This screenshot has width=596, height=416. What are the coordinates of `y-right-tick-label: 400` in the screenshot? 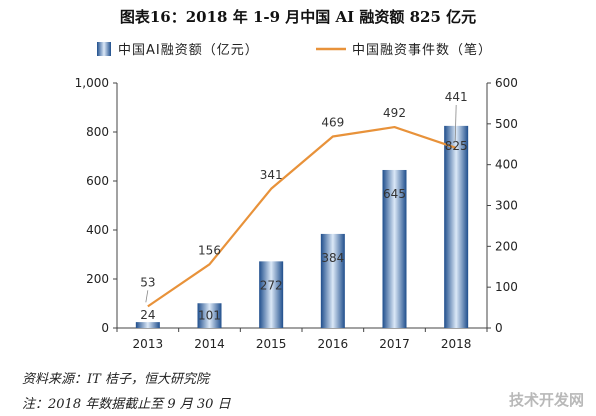 It's located at (506, 165).